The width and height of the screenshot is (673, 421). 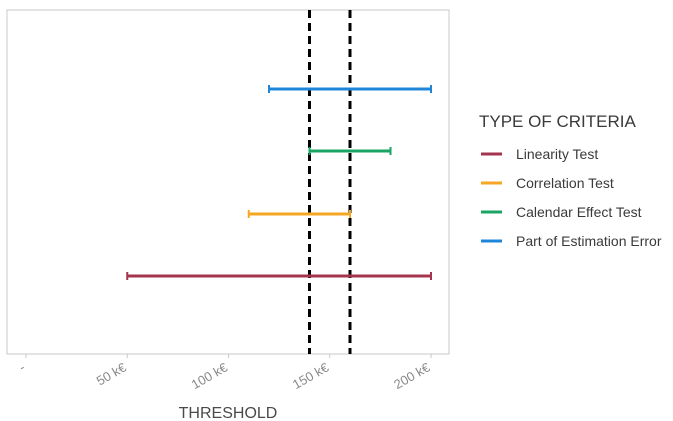 What do you see at coordinates (228, 413) in the screenshot?
I see `x-axis-title: THRESHOLD` at bounding box center [228, 413].